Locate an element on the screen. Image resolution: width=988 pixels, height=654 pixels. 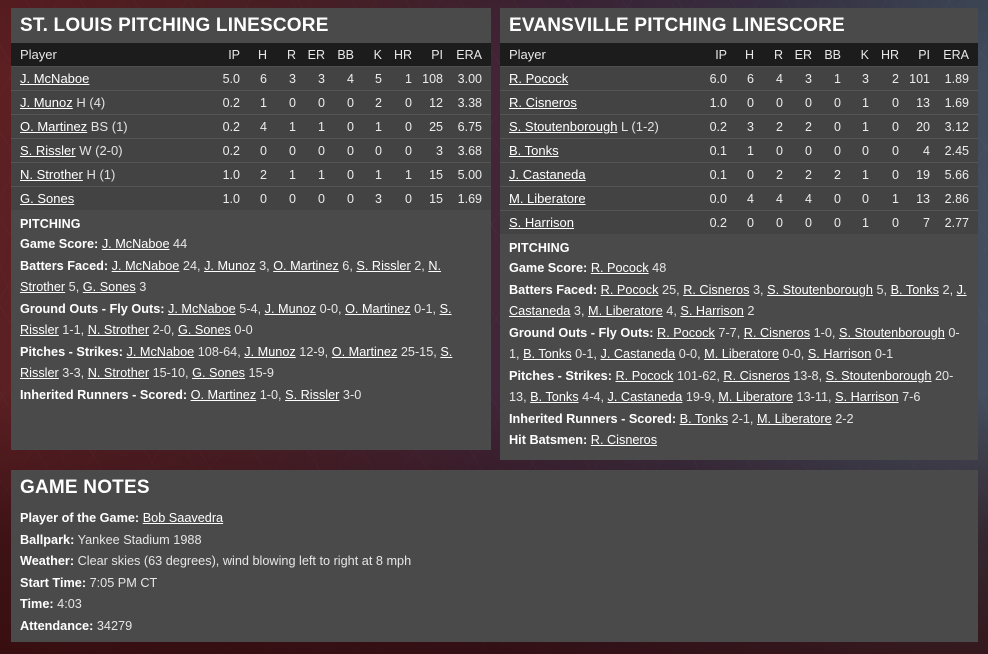
cell-era: 6.75 is located at coordinates (467, 126).